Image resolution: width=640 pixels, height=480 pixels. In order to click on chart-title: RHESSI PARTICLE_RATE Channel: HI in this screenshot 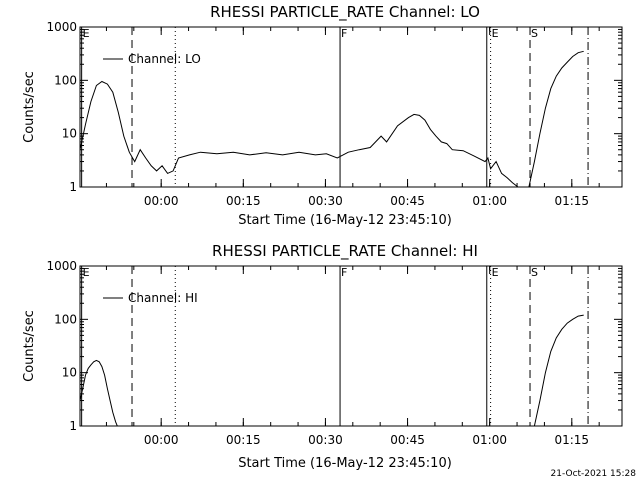, I will do `click(345, 251)`.